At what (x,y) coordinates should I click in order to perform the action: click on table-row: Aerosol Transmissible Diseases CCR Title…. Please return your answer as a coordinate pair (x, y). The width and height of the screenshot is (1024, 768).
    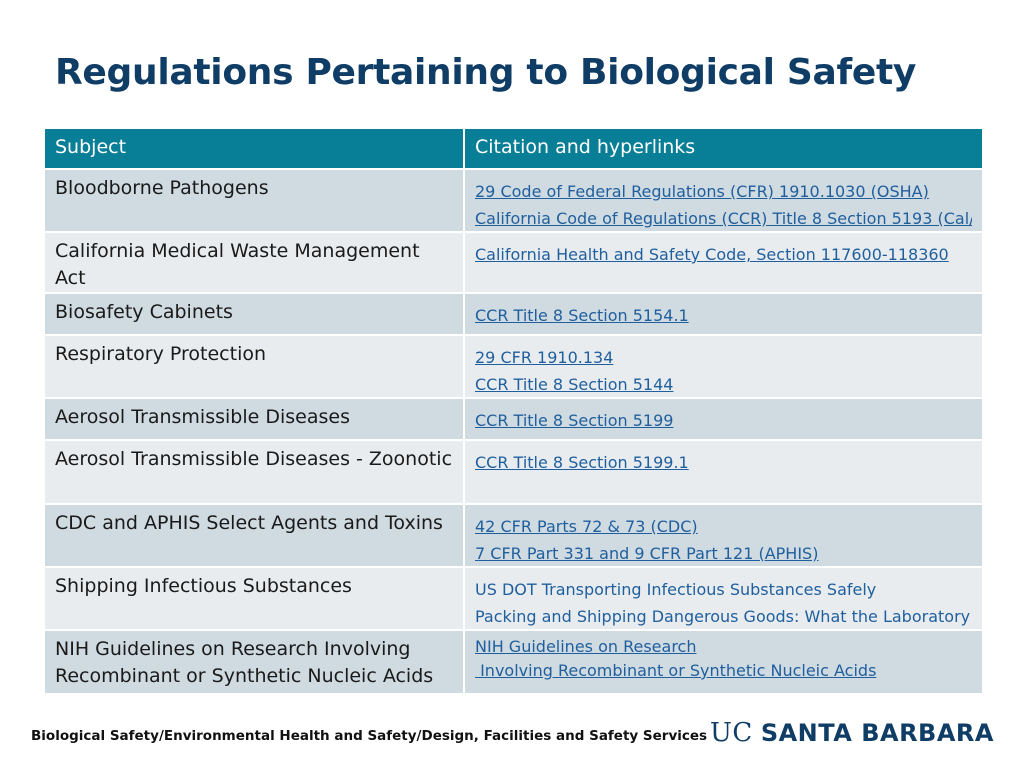
    Looking at the image, I should click on (514, 418).